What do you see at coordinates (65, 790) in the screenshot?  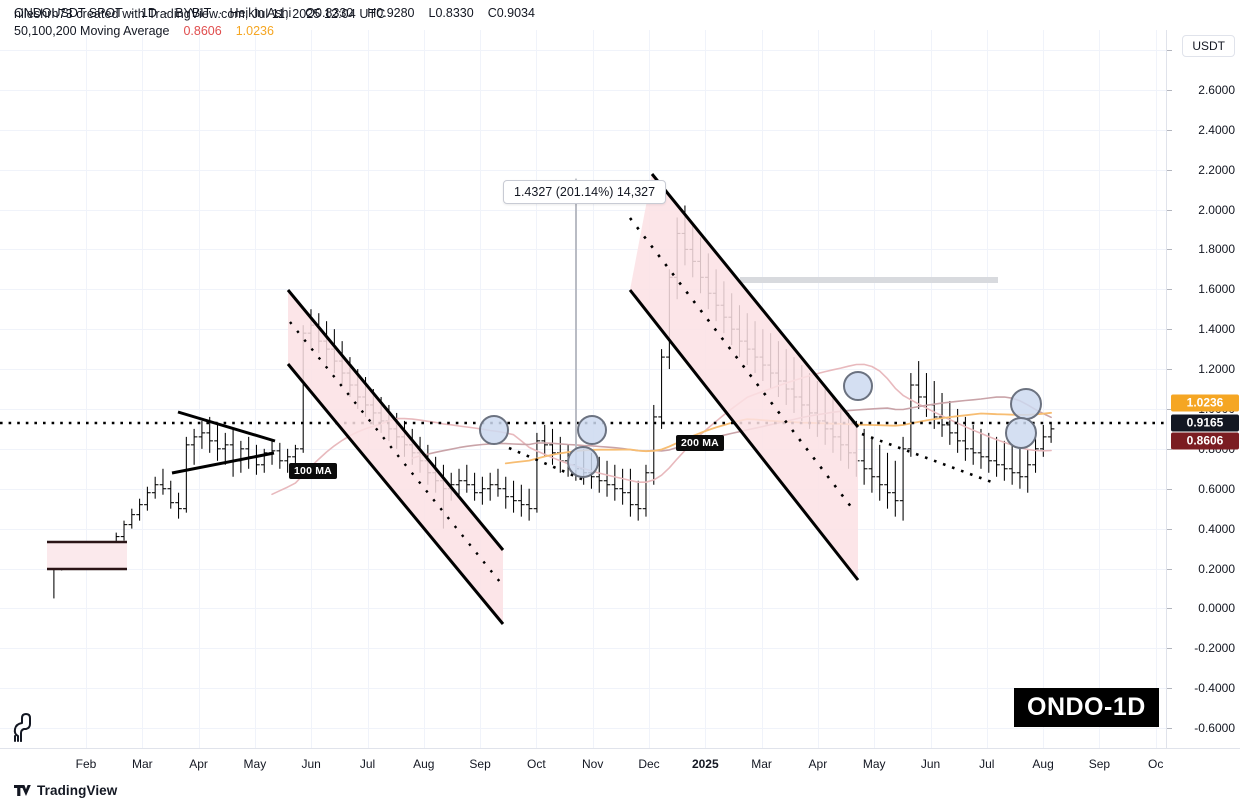 I see `tradingview-logo: TradingView` at bounding box center [65, 790].